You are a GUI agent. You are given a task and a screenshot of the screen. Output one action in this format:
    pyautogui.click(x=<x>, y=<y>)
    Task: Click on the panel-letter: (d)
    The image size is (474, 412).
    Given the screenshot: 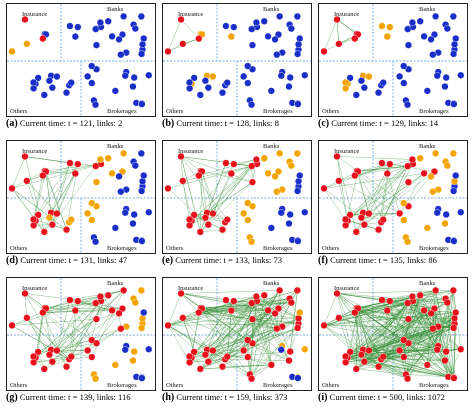 What is the action you would take?
    pyautogui.click(x=12, y=260)
    